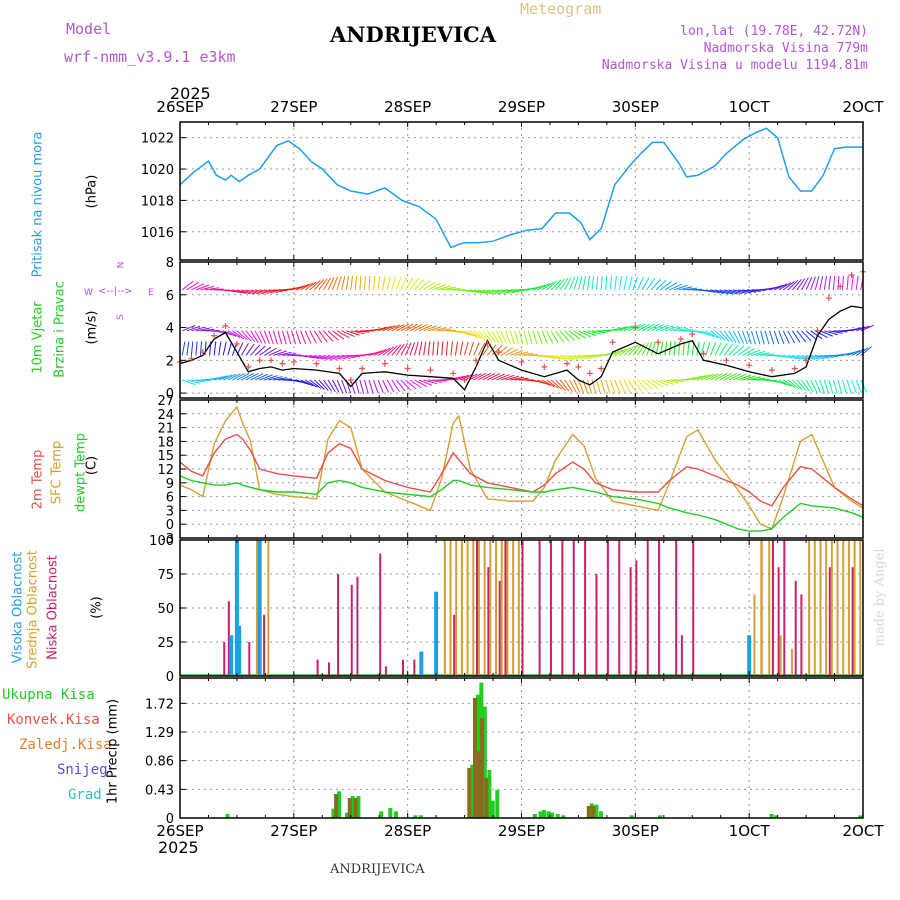 The height and width of the screenshot is (900, 900). I want to click on meteogram-label: Meteogram, so click(561, 9).